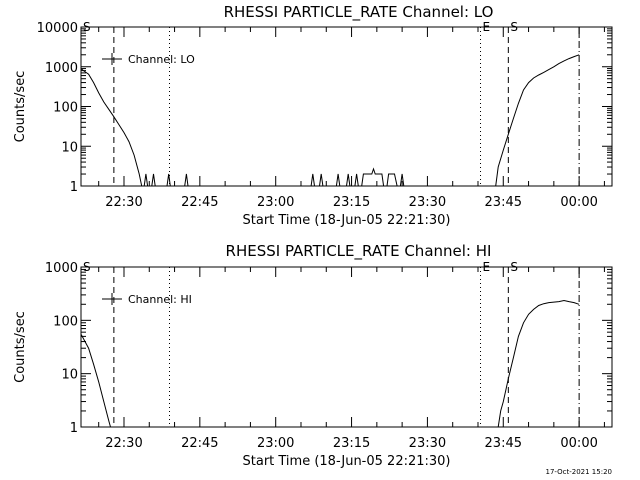 This screenshot has height=480, width=640. Describe the element at coordinates (160, 299) in the screenshot. I see `legend-label: Channel: HI` at that location.